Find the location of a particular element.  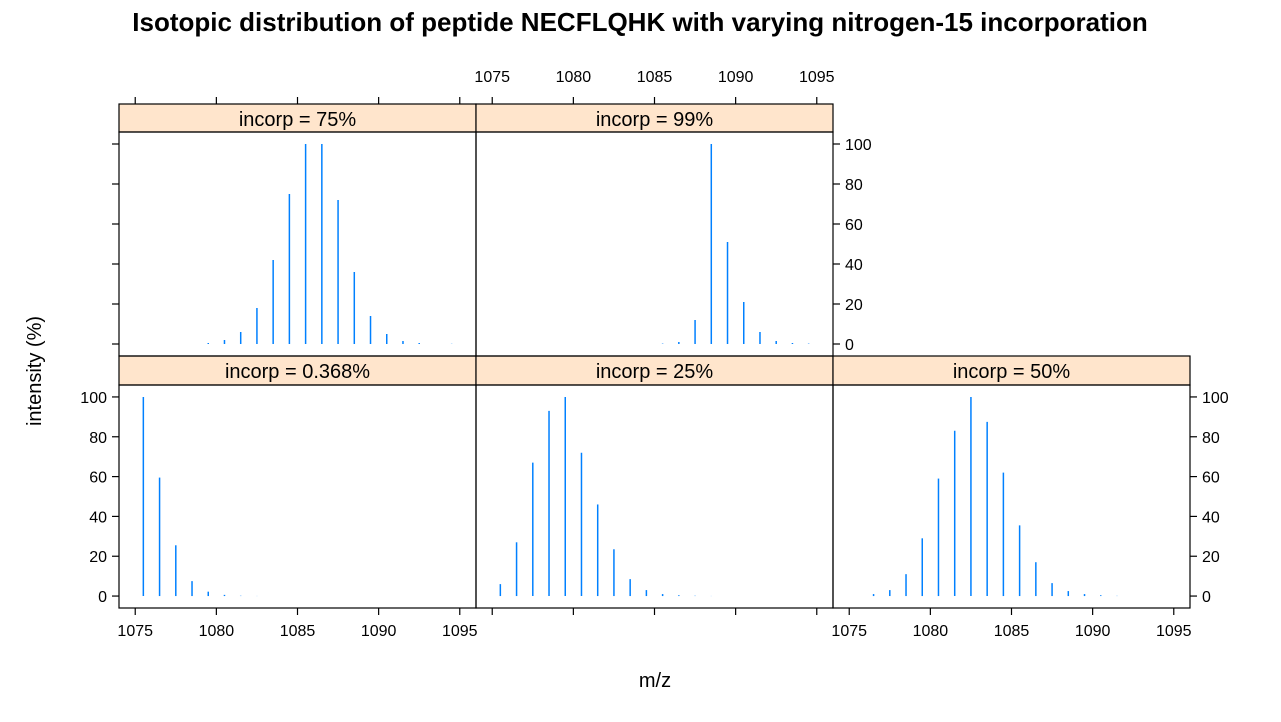

panel: incorp = 75% is located at coordinates (294, 227).